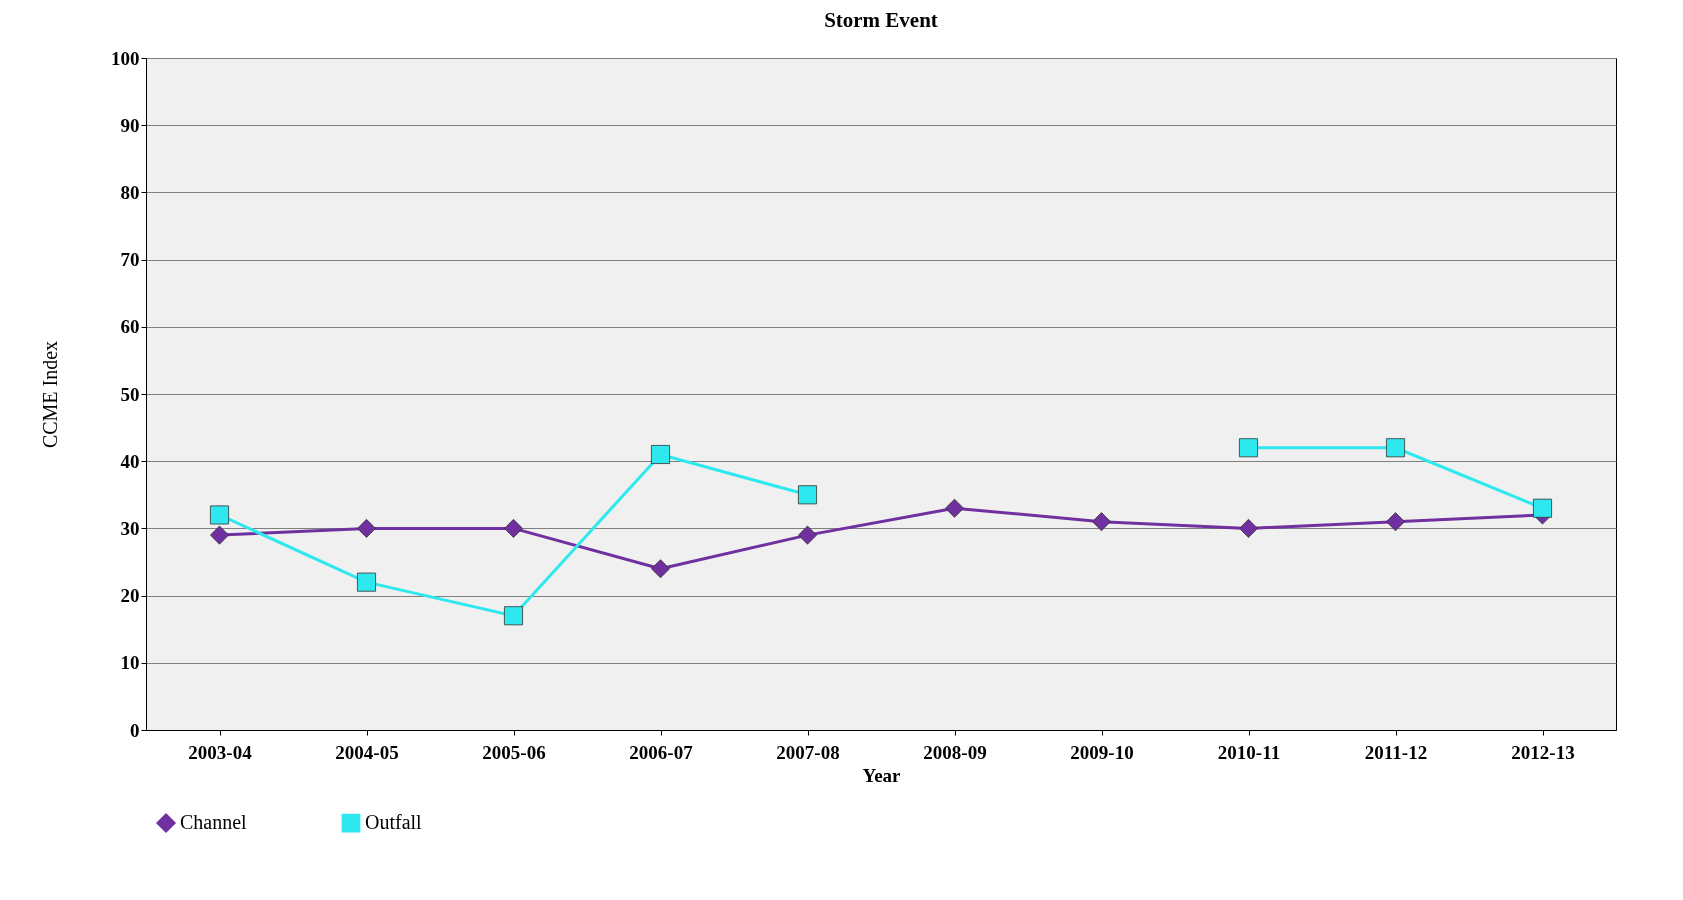 This screenshot has width=1683, height=900. I want to click on y-tick-label: 0, so click(135, 730).